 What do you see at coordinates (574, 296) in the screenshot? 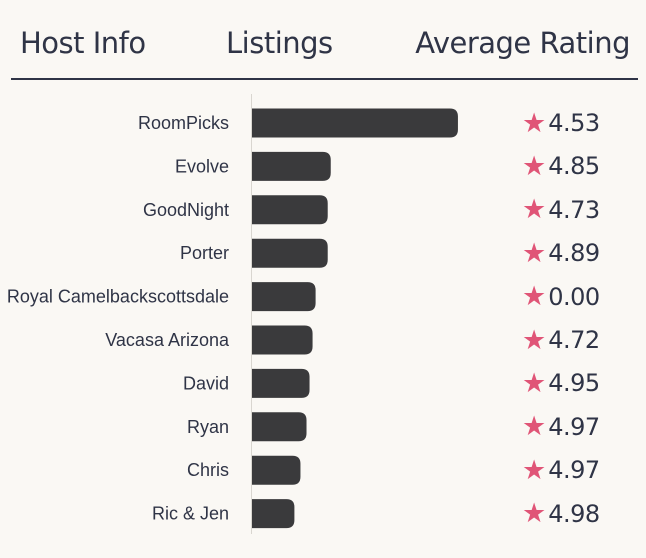
I see `rating-value: 0.00` at bounding box center [574, 296].